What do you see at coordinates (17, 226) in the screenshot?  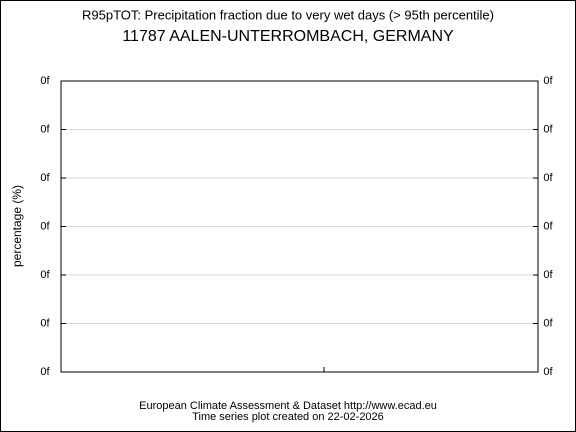 I see `y-axis-label: percentage (%)` at bounding box center [17, 226].